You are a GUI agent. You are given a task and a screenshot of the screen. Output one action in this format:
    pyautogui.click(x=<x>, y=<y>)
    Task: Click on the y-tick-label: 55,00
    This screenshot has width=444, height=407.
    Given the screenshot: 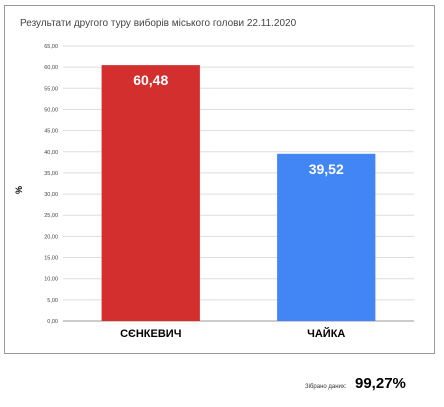 What is the action you would take?
    pyautogui.click(x=51, y=89)
    